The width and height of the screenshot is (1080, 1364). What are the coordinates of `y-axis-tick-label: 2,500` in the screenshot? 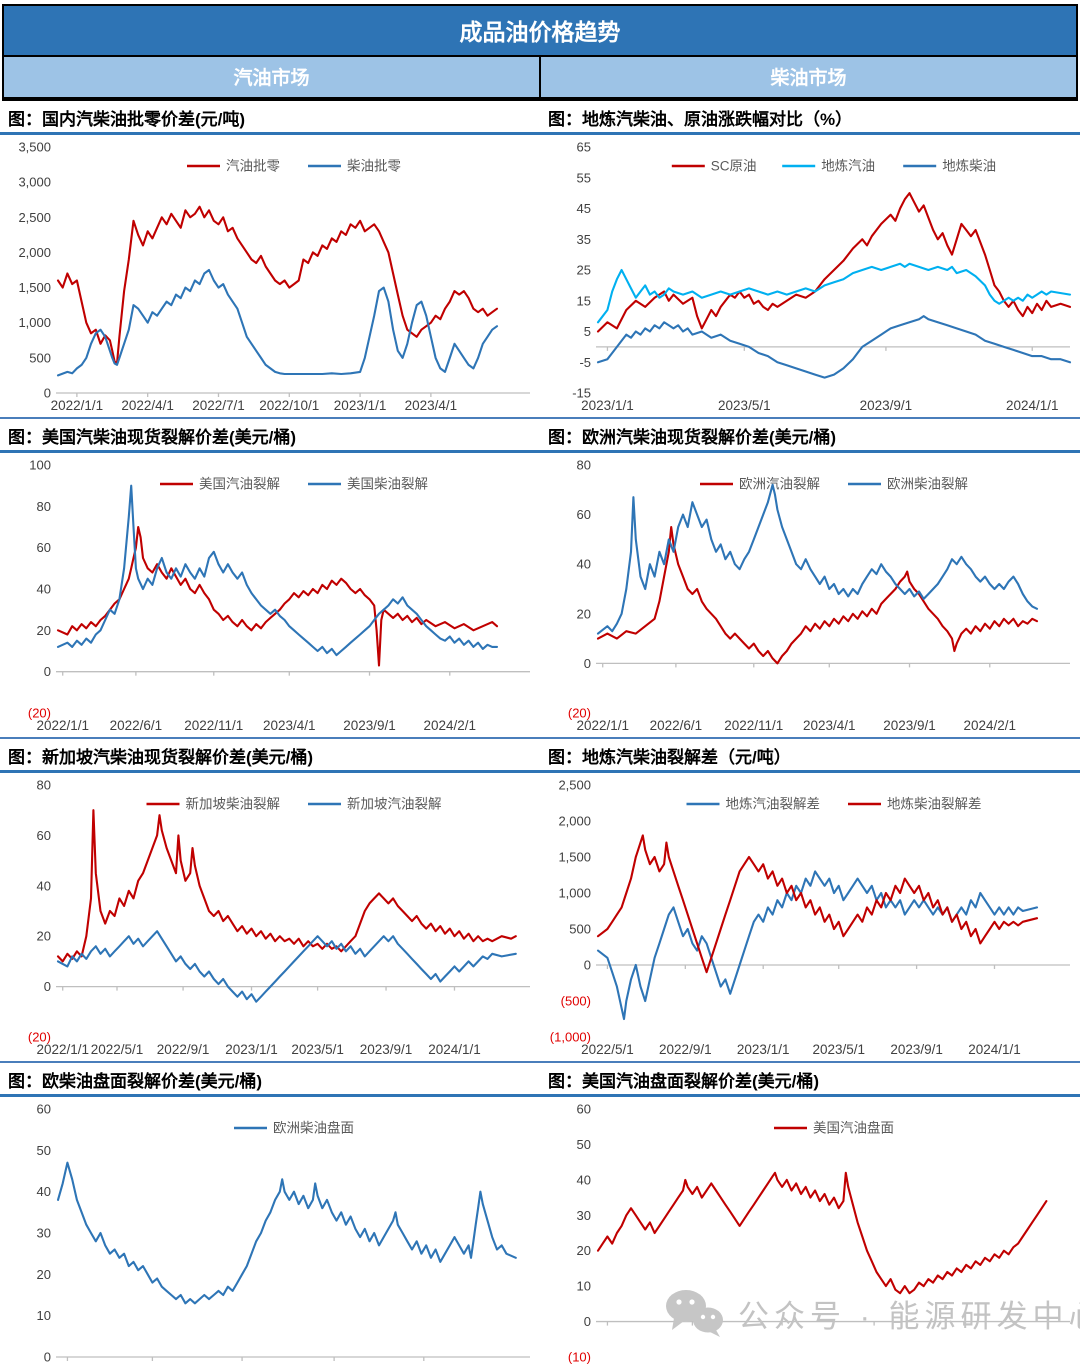 It's located at (34, 217).